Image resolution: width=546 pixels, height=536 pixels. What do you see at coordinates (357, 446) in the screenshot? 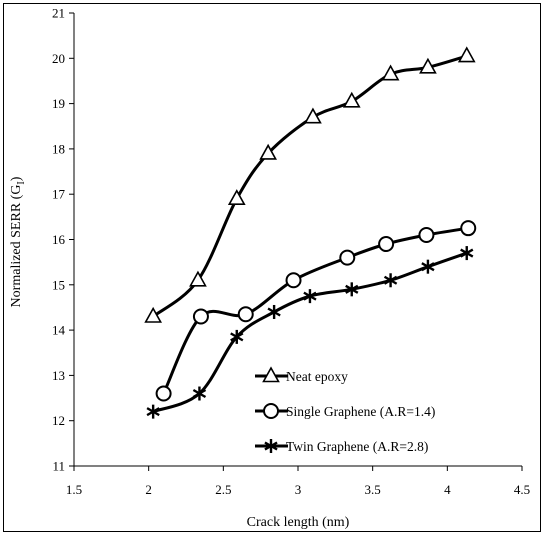
I see `legend-label: Twin Graphene (A.R=2.8)` at bounding box center [357, 446].